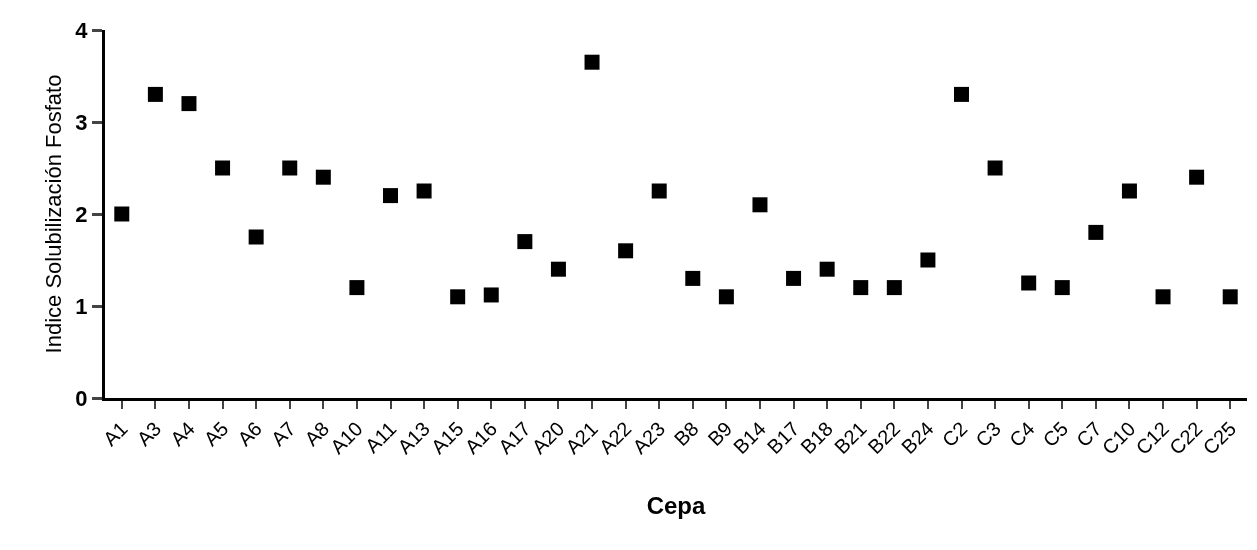 The image size is (1257, 550). Describe the element at coordinates (317, 434) in the screenshot. I see `x-tick-label: A8` at that location.